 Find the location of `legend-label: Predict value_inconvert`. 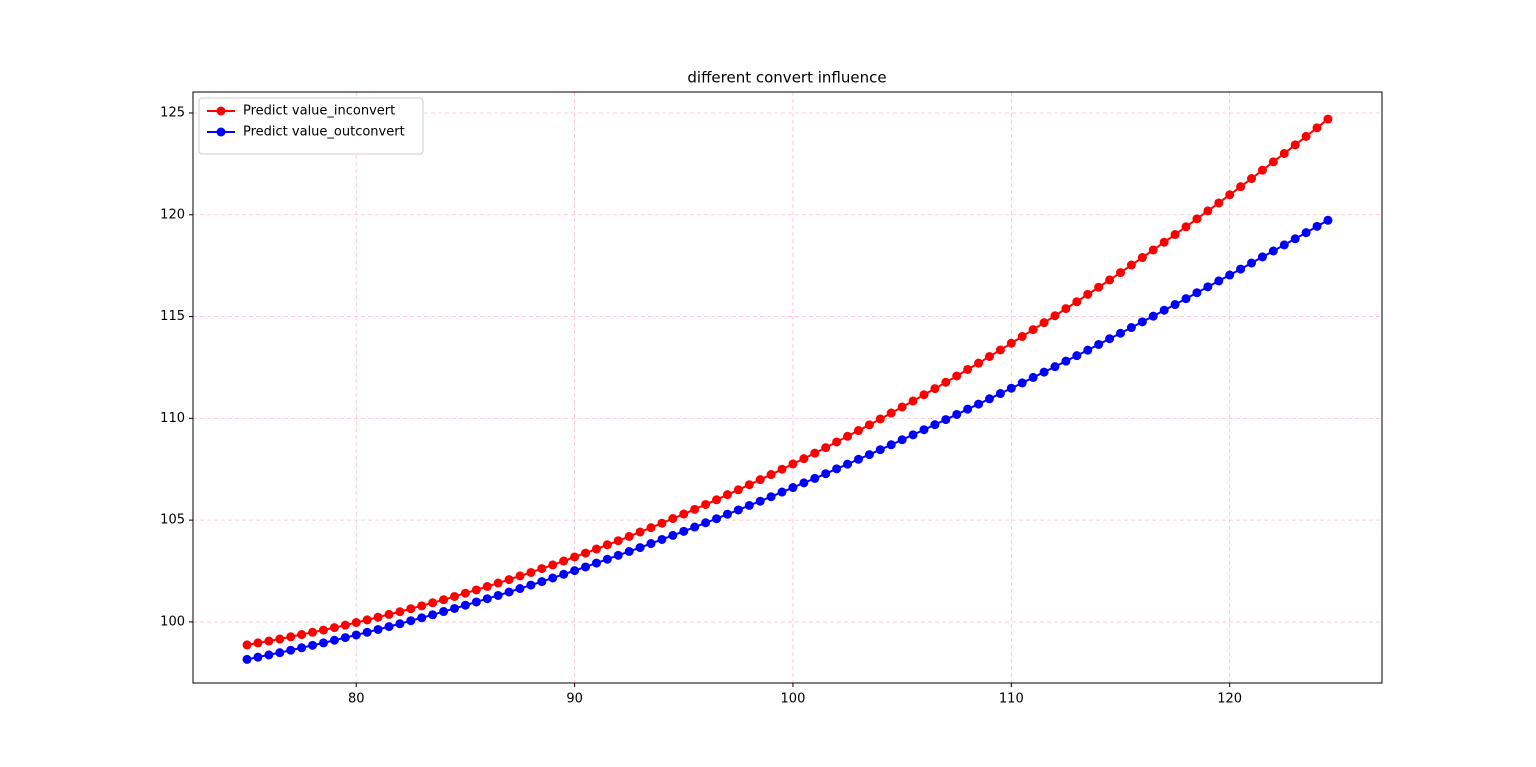

legend-label: Predict value_inconvert is located at coordinates (319, 111).